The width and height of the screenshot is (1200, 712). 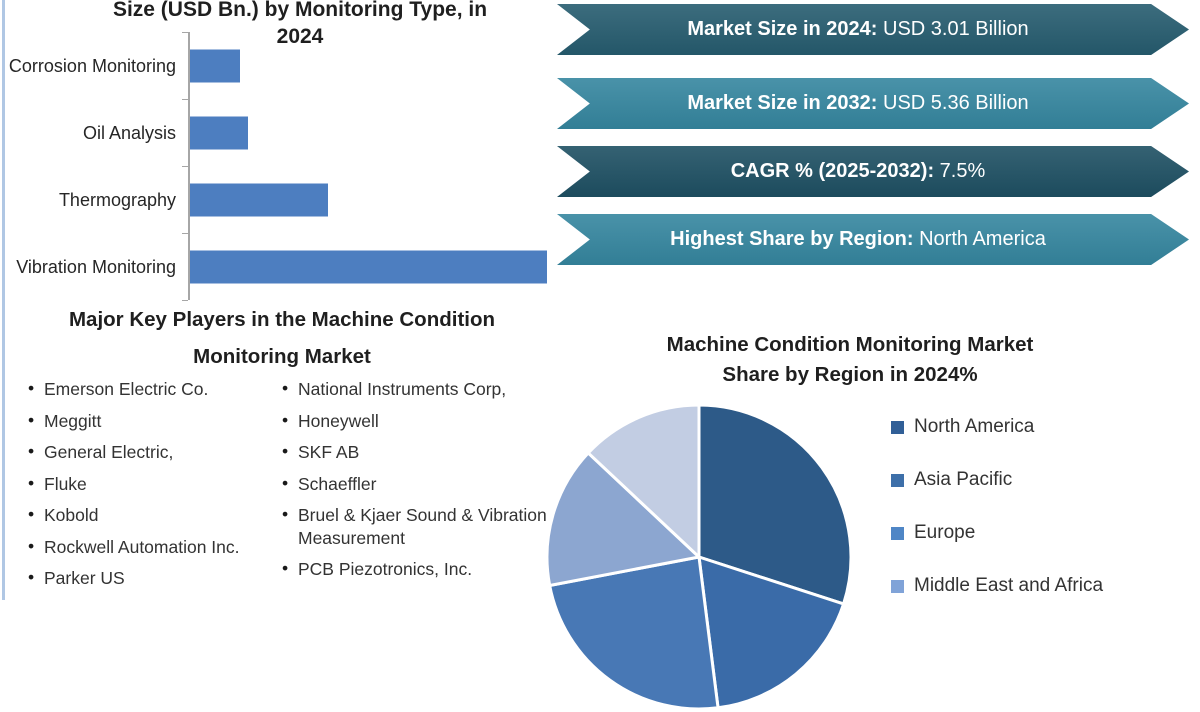 I want to click on key-player-item: National Instruments Corp,, so click(x=421, y=389).